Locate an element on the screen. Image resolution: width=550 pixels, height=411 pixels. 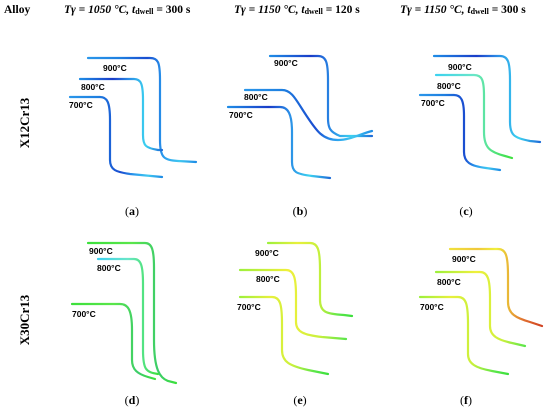
curve-label-c-800: 800°C is located at coordinates (449, 86).